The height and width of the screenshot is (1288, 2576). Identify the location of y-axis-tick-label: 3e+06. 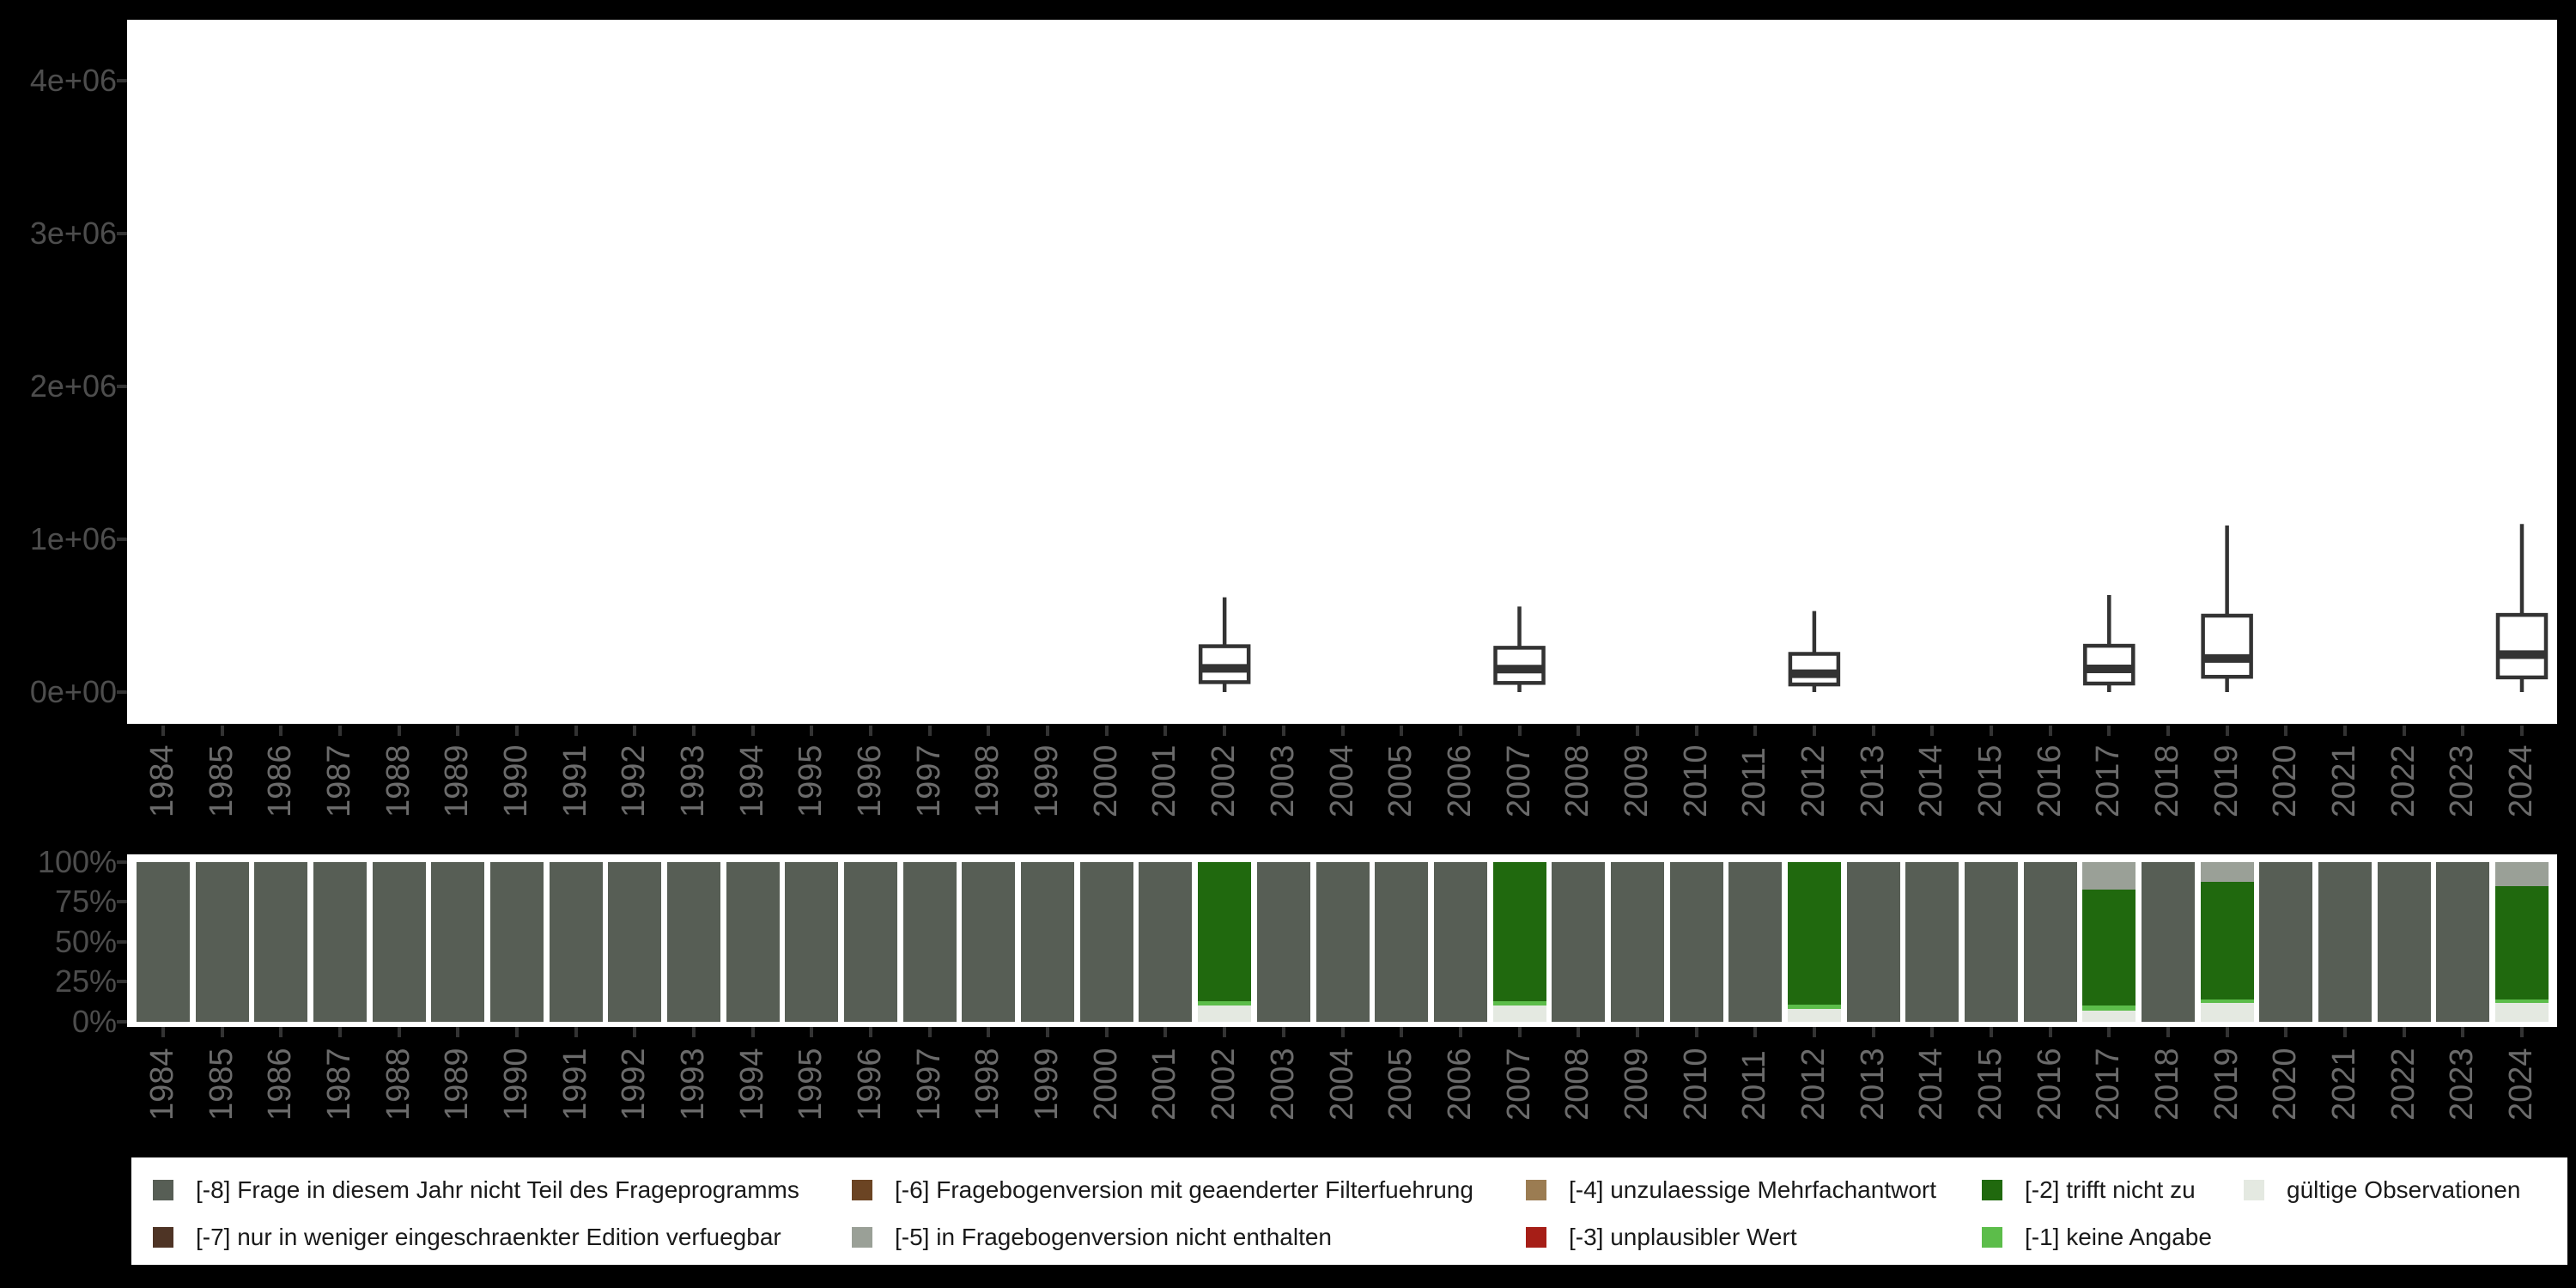
(73, 233).